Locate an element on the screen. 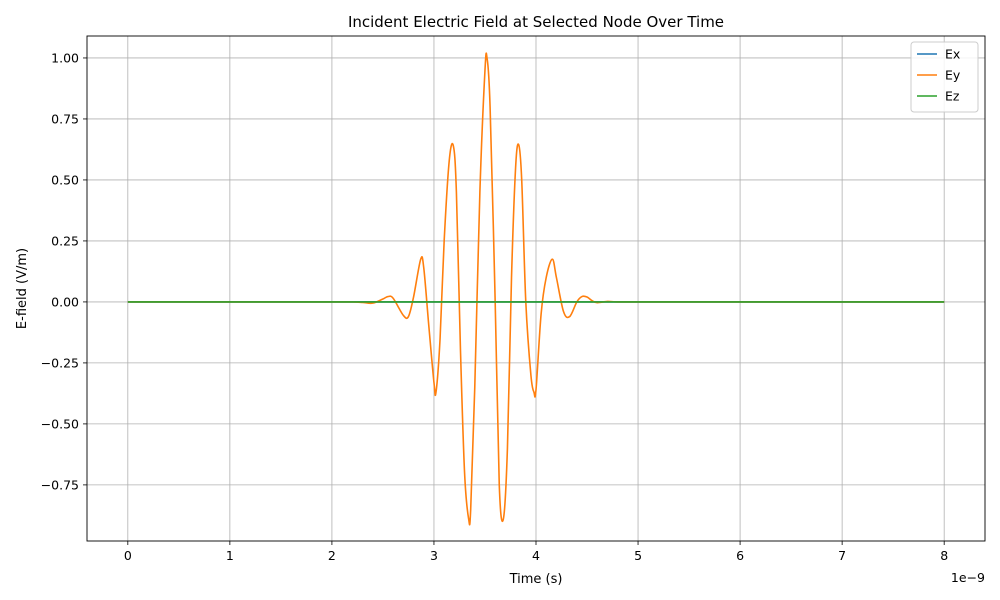 This screenshot has height=600, width=1000. y-tick-label: 1.00 is located at coordinates (65, 57).